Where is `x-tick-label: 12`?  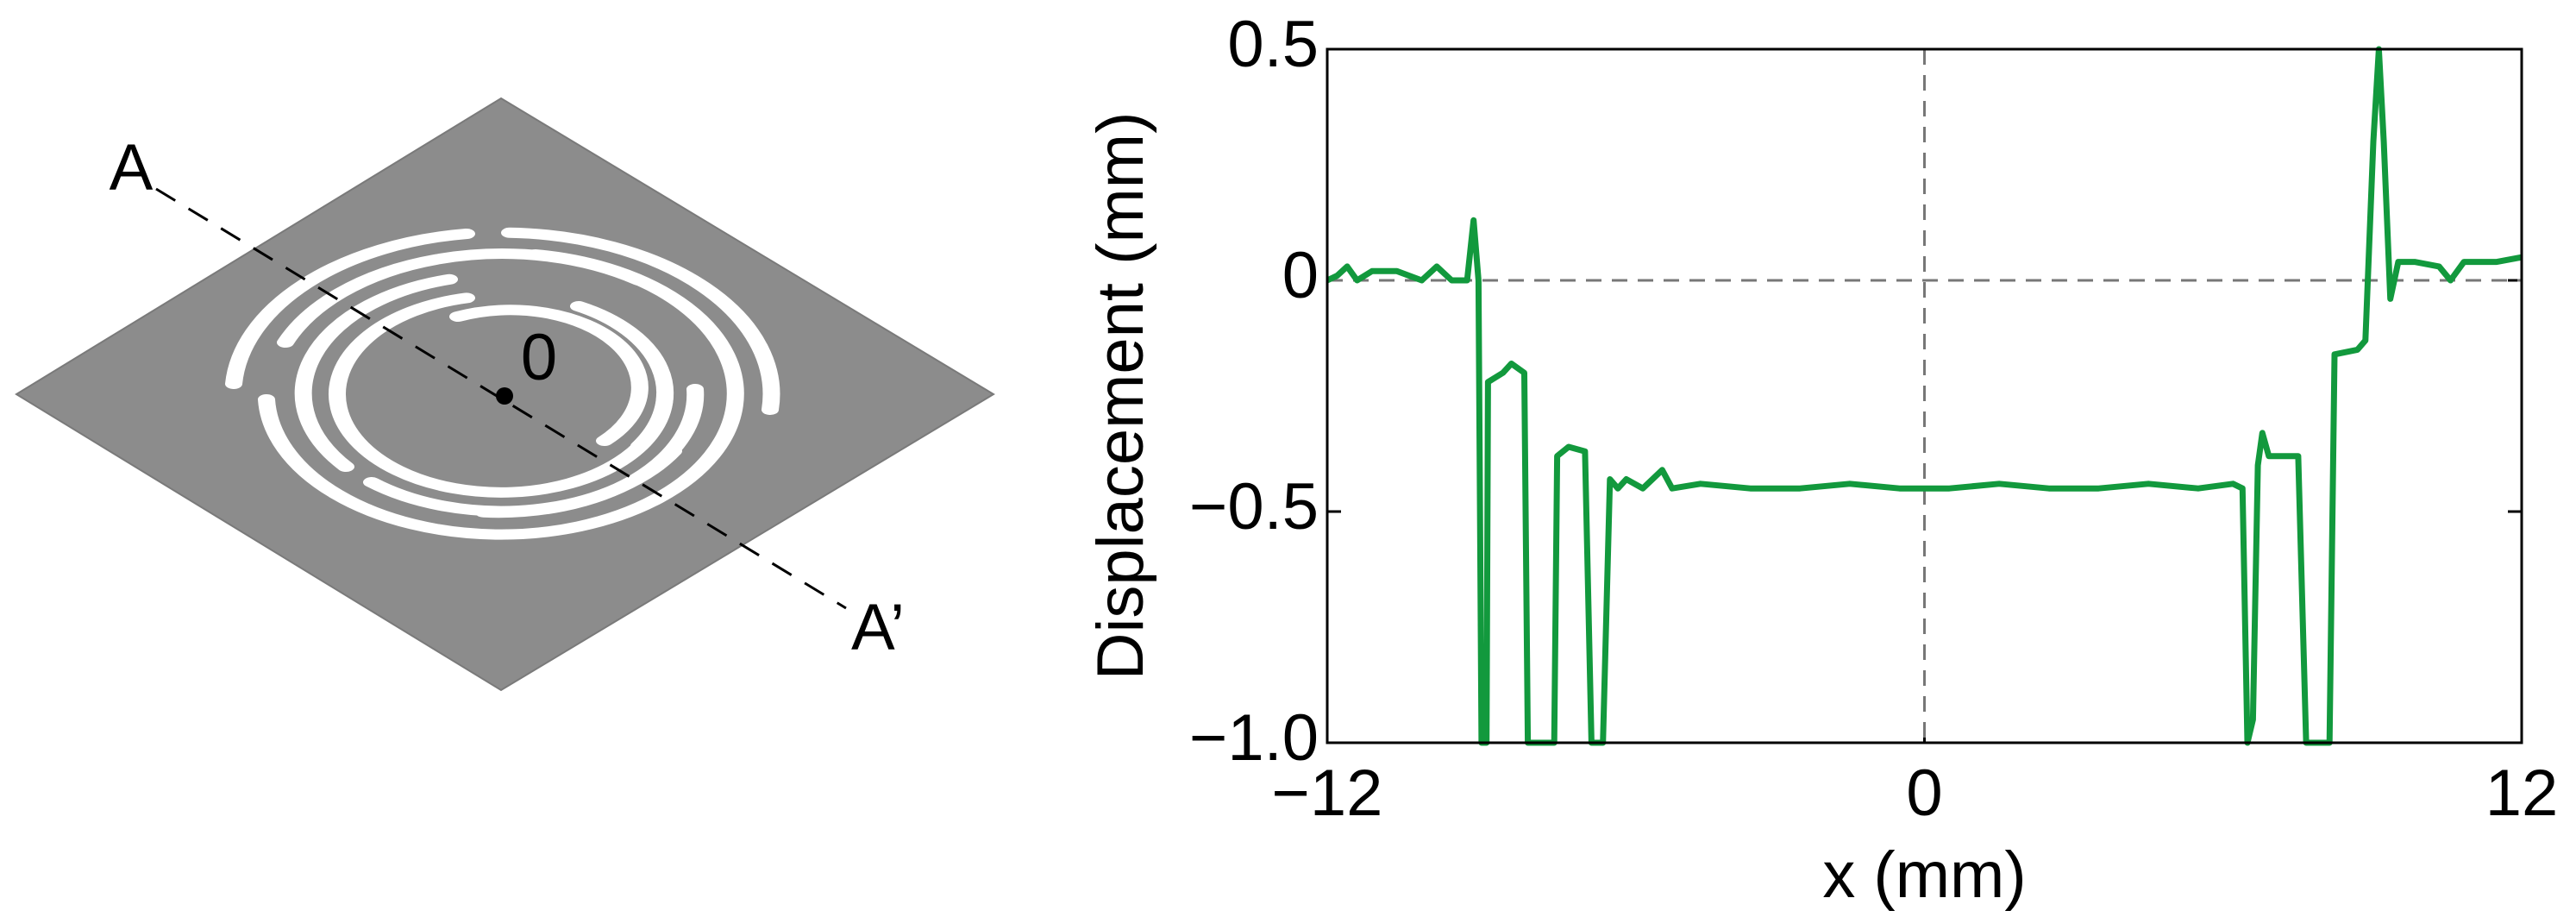
x-tick-label: 12 is located at coordinates (2522, 793).